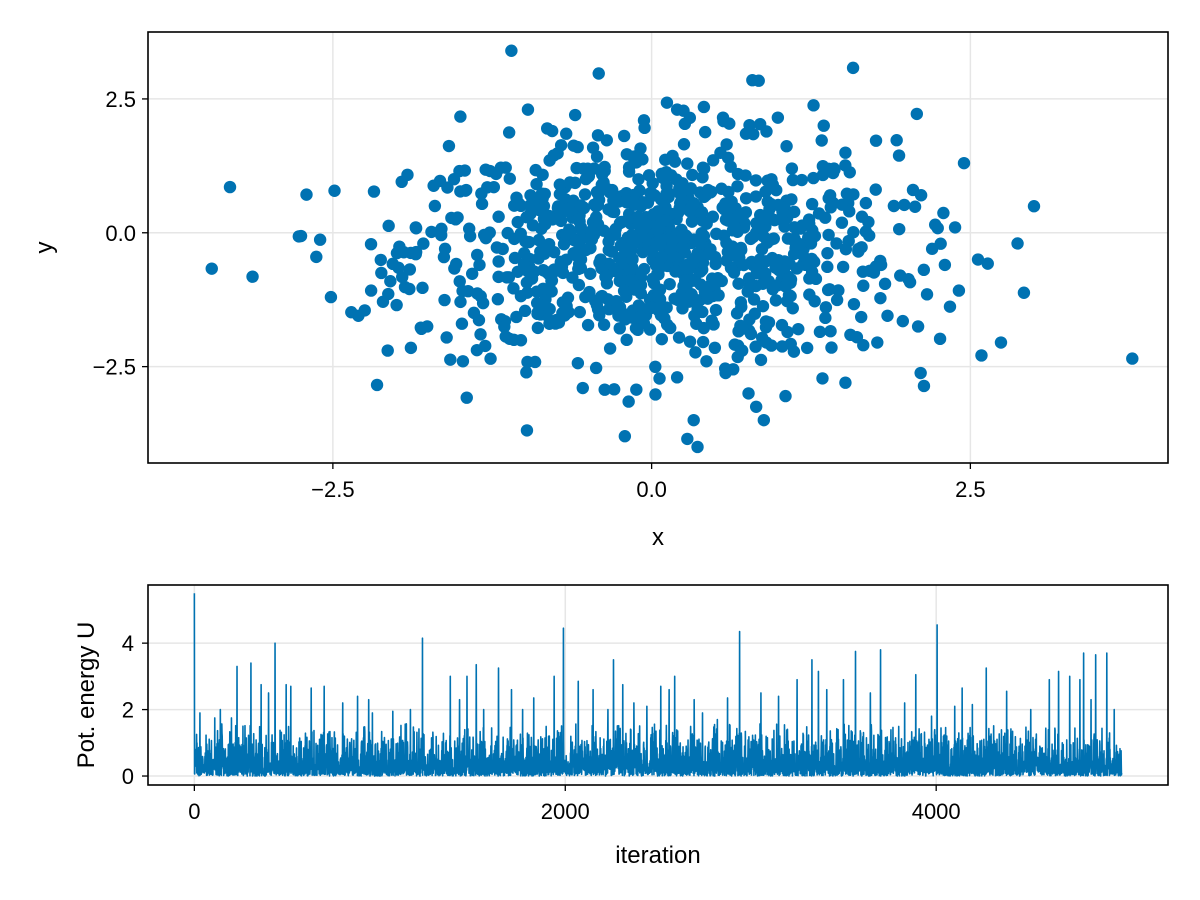 This screenshot has width=1200, height=900. Describe the element at coordinates (86, 695) in the screenshot. I see `trace-y-axis-label: Pot. energy U` at that location.